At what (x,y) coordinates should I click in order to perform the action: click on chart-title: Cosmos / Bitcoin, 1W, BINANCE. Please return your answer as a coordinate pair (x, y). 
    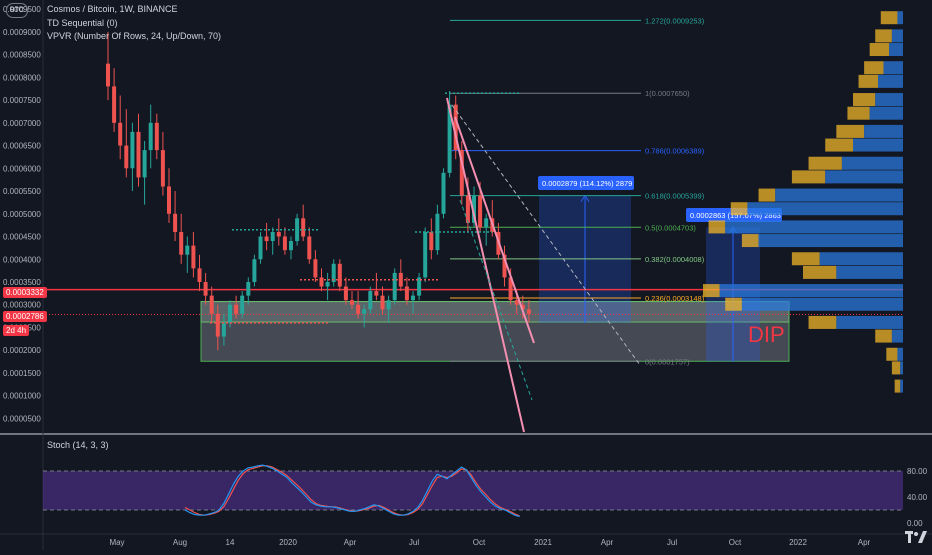
    Looking at the image, I should click on (112, 9).